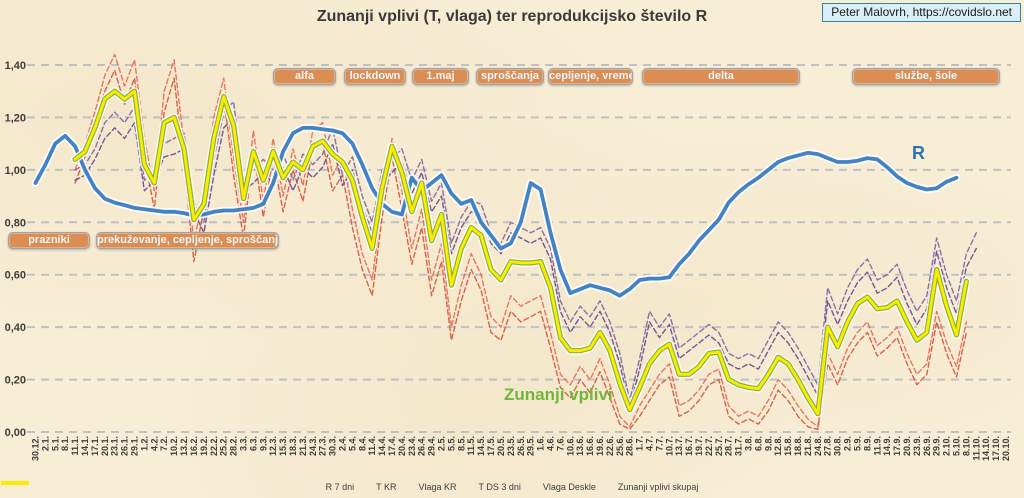  Describe the element at coordinates (590, 76) in the screenshot. I see `annotation-badge: cepljenje, vreme` at that location.